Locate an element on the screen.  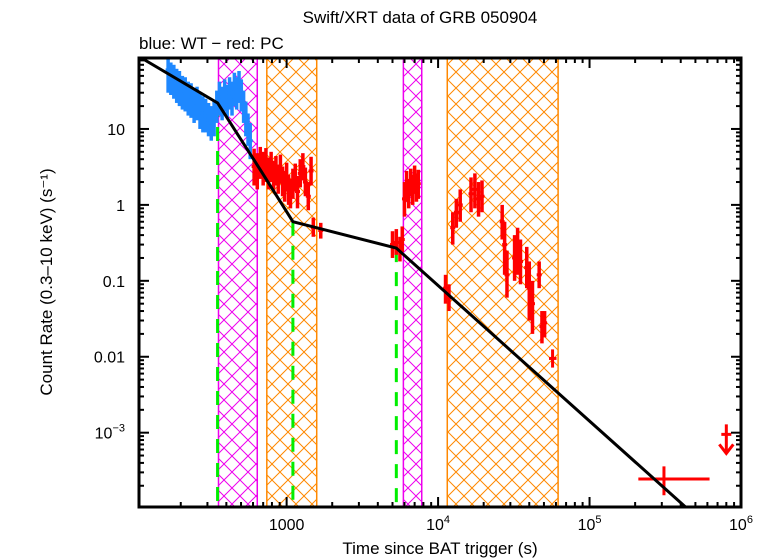
upper-limits is located at coordinates (726, 440).